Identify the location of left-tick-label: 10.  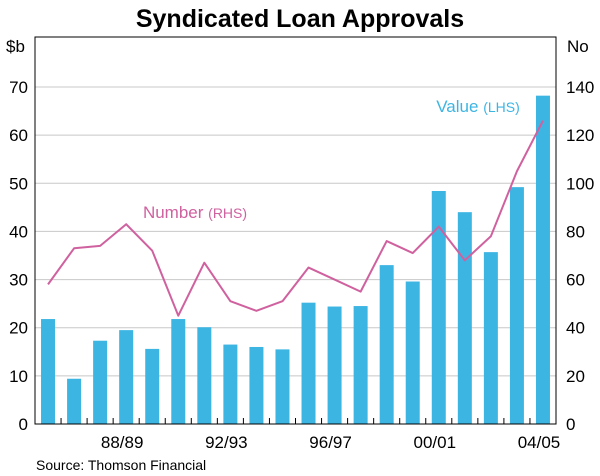
(18, 376).